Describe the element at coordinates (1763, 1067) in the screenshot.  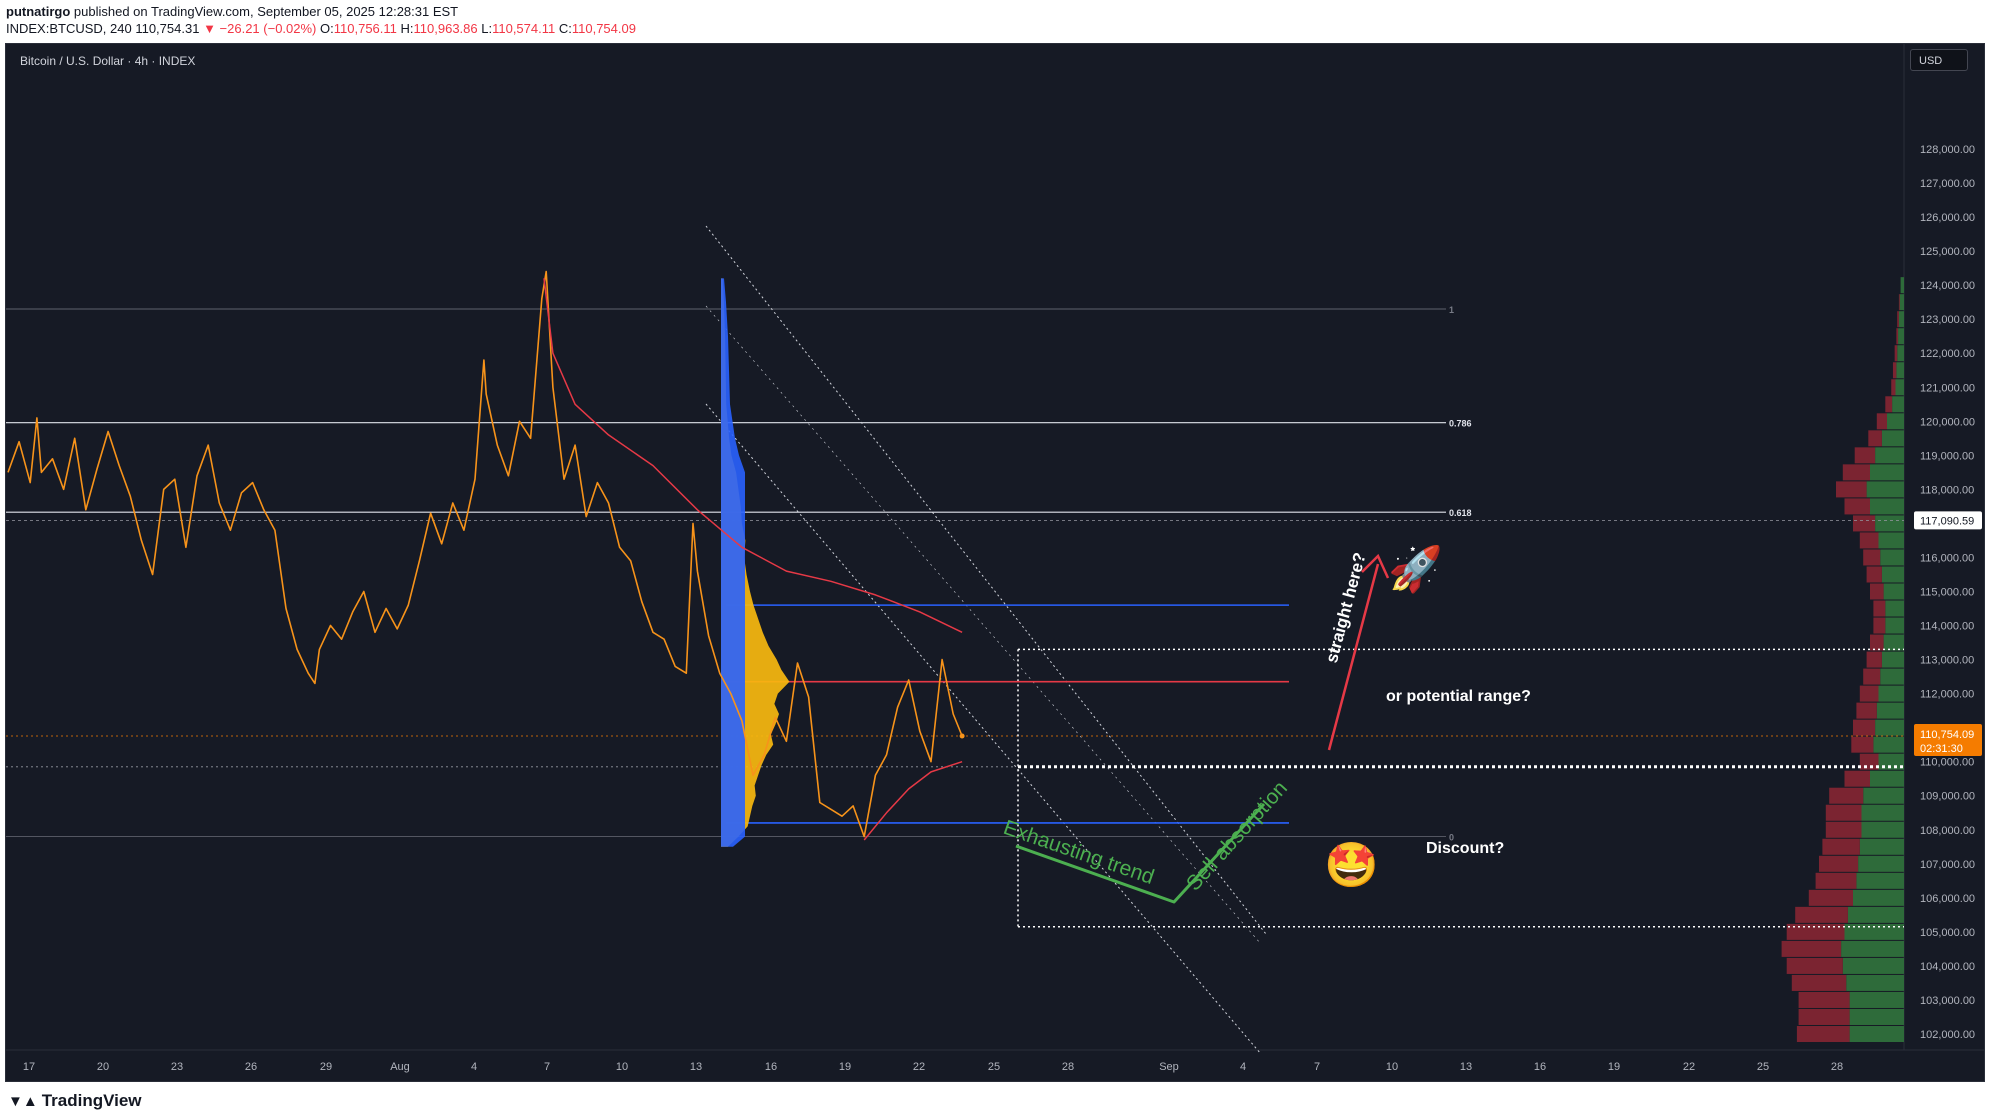
I see `time-tick-label: 25` at that location.